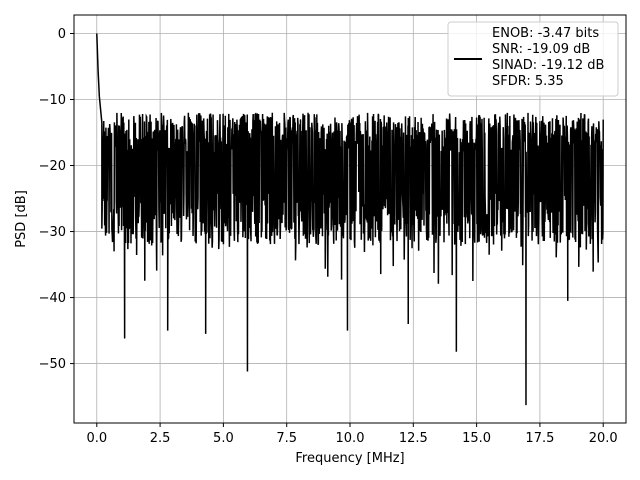 Image resolution: width=640 pixels, height=480 pixels. Describe the element at coordinates (52, 166) in the screenshot. I see `y-tick-label: −20` at that location.